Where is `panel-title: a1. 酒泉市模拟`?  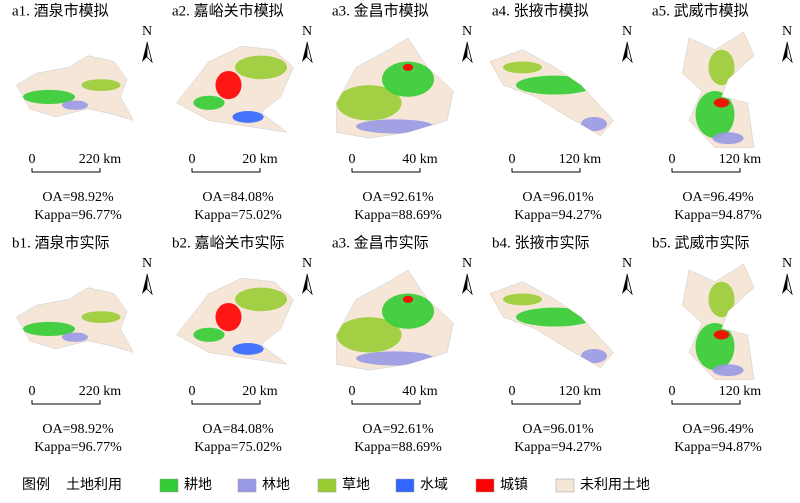 panel-title: a1. 酒泉市模拟 is located at coordinates (60, 10).